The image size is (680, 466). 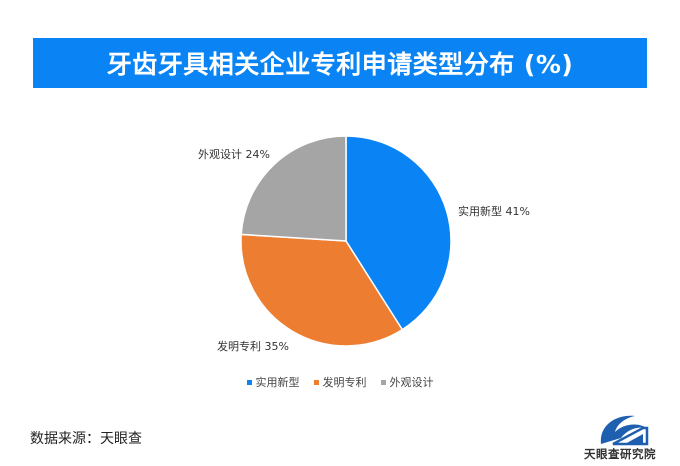 What do you see at coordinates (277, 382) in the screenshot?
I see `legend-label: 实用新型` at bounding box center [277, 382].